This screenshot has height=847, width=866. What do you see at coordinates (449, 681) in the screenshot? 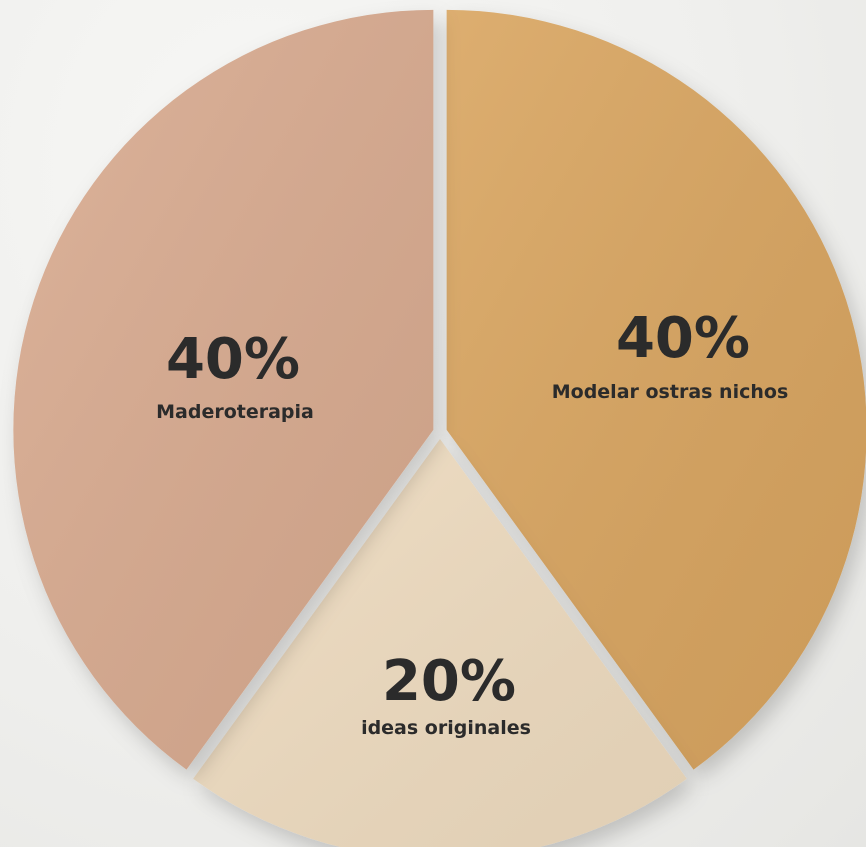
I see `slice-percent-label: 20%` at bounding box center [449, 681].